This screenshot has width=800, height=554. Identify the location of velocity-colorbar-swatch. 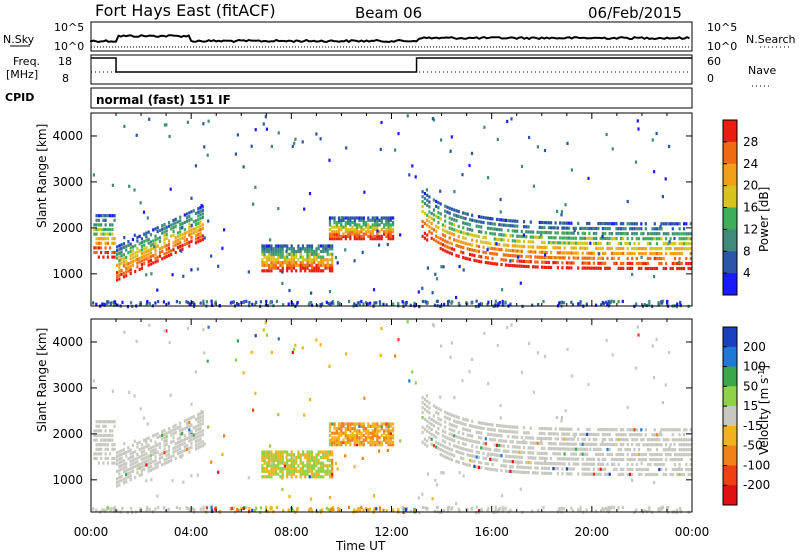
(730, 436).